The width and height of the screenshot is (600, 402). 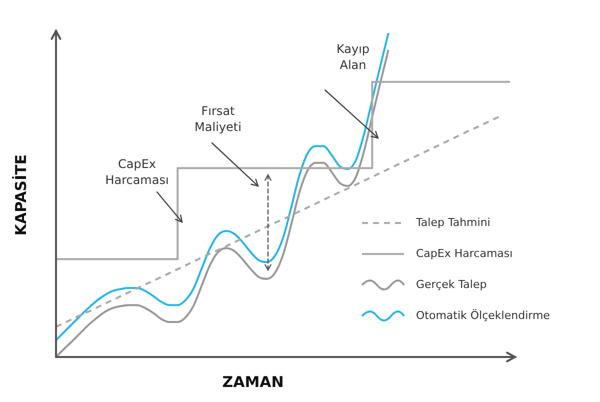 I want to click on annotation: Fırsat Maliyeti, so click(x=218, y=119).